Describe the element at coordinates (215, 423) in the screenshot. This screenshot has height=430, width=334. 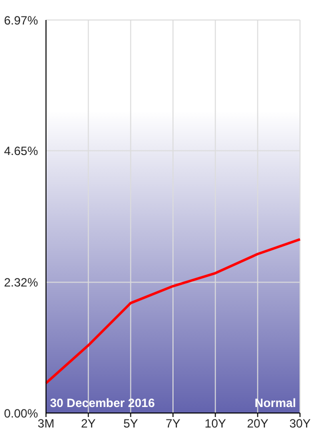
I see `x-tick-label: 10Y` at that location.